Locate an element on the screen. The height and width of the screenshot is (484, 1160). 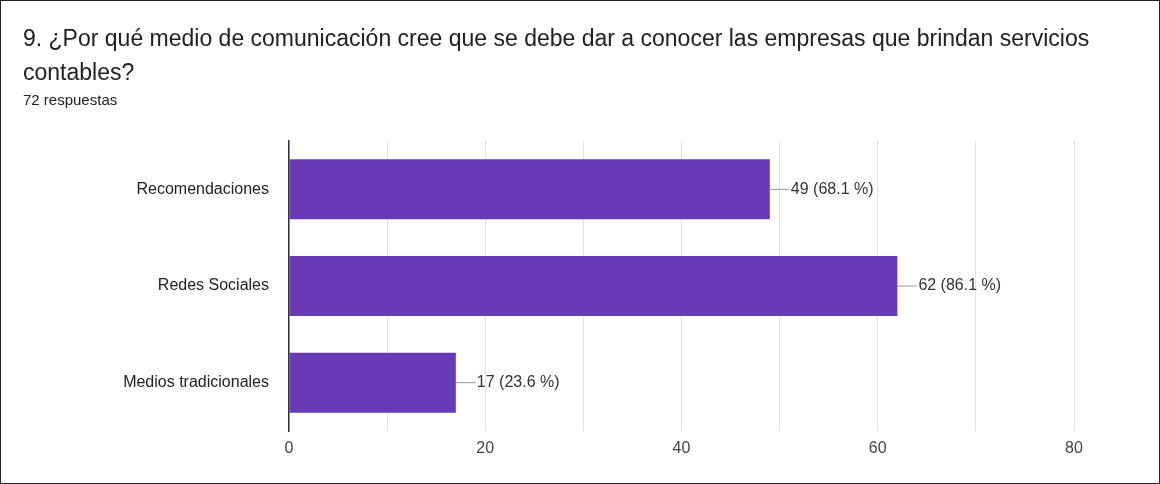
x-tick-label: 0 is located at coordinates (289, 448).